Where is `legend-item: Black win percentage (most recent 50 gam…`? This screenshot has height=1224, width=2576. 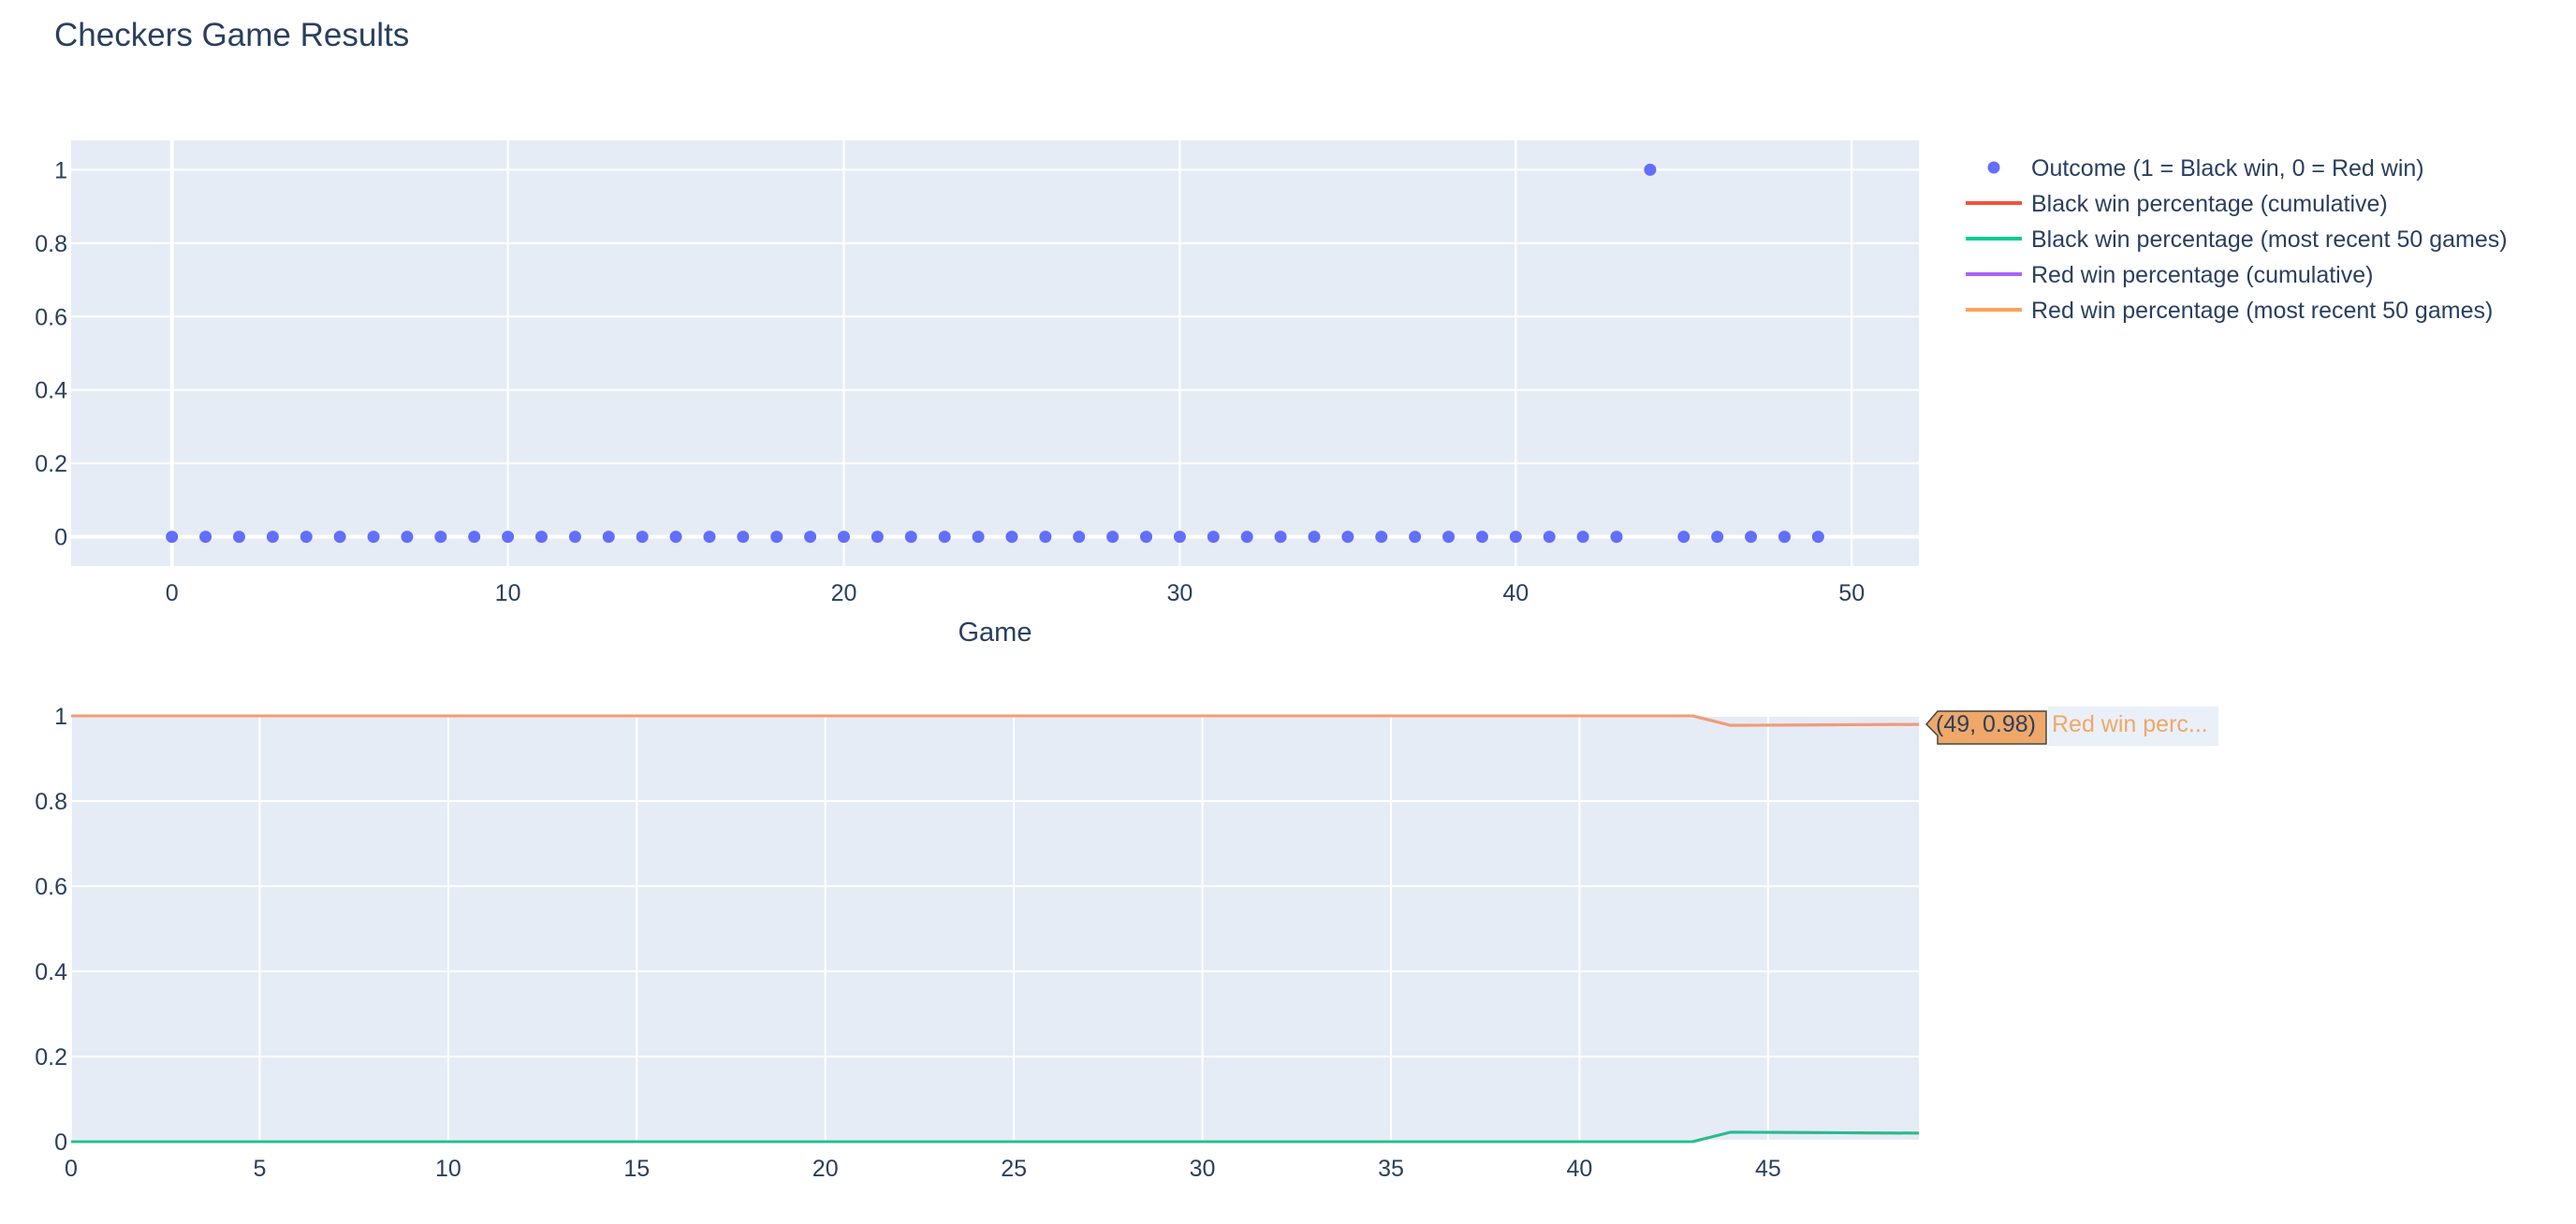
legend-item: Black win percentage (most recent 50 gam… is located at coordinates (2237, 240).